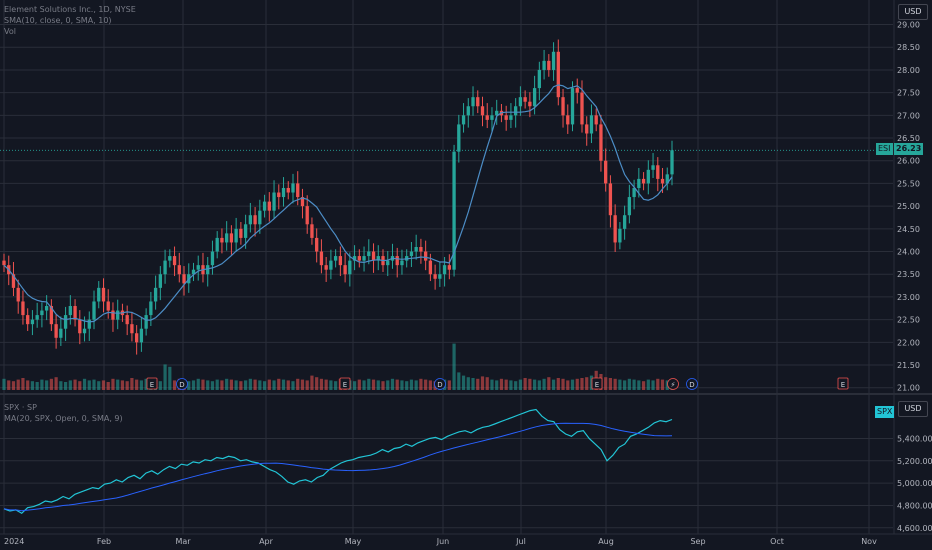  What do you see at coordinates (908, 206) in the screenshot?
I see `price-tick-label: 25.00` at bounding box center [908, 206].